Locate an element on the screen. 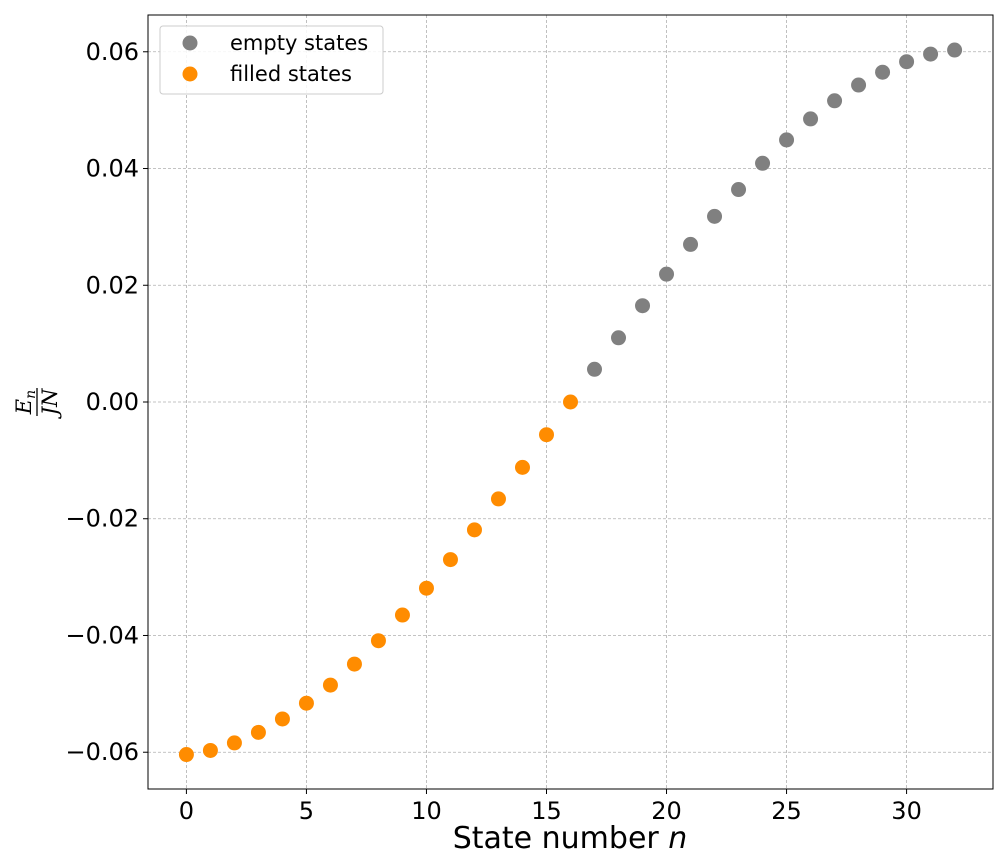  legend-label-filled-states: filled states is located at coordinates (291, 74).